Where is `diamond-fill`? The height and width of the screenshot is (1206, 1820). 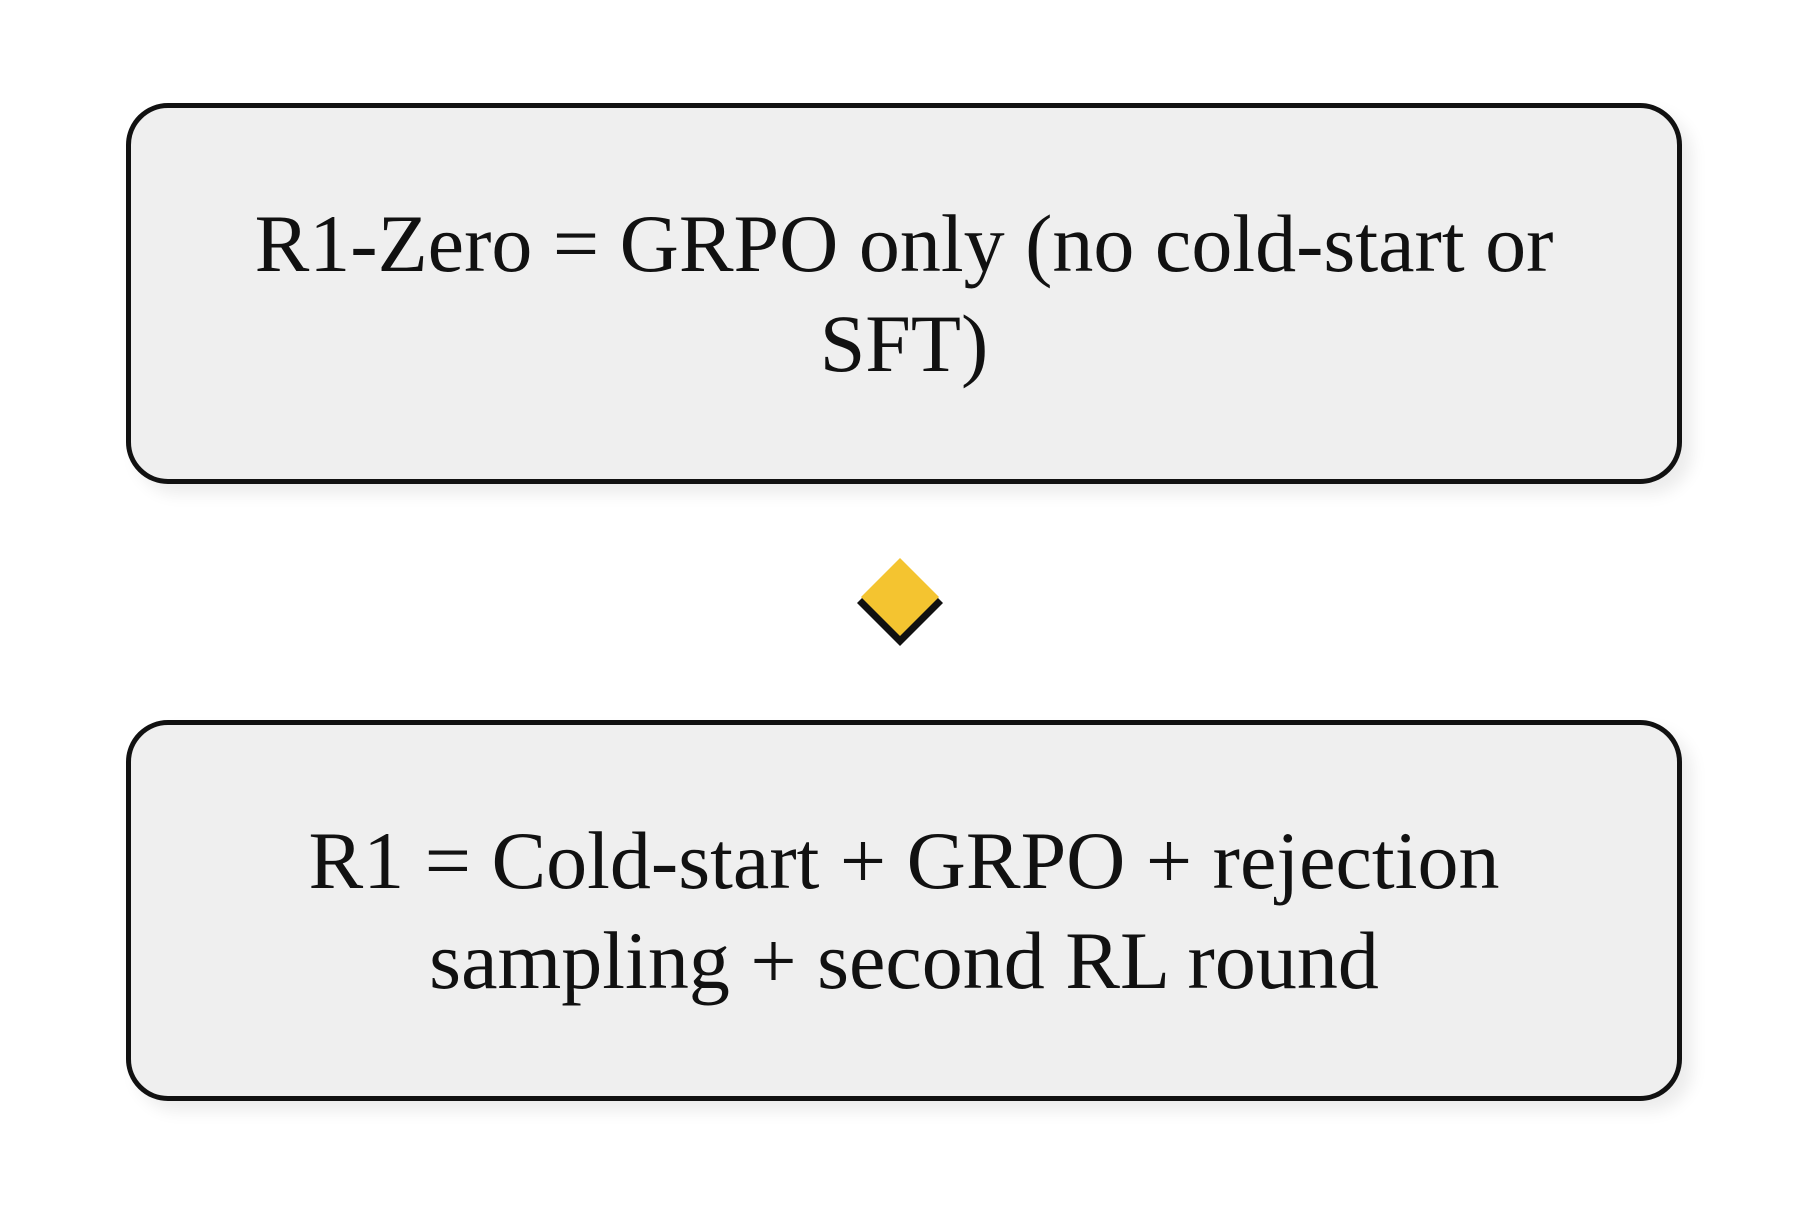 diamond-fill is located at coordinates (900, 597).